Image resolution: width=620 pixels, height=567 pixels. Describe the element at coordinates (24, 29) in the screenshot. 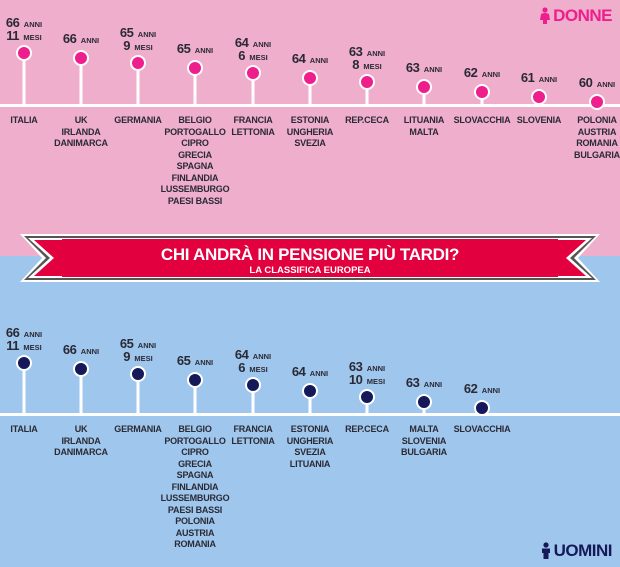

I see `women-value-label: 66 ANNI 11 MESI` at that location.